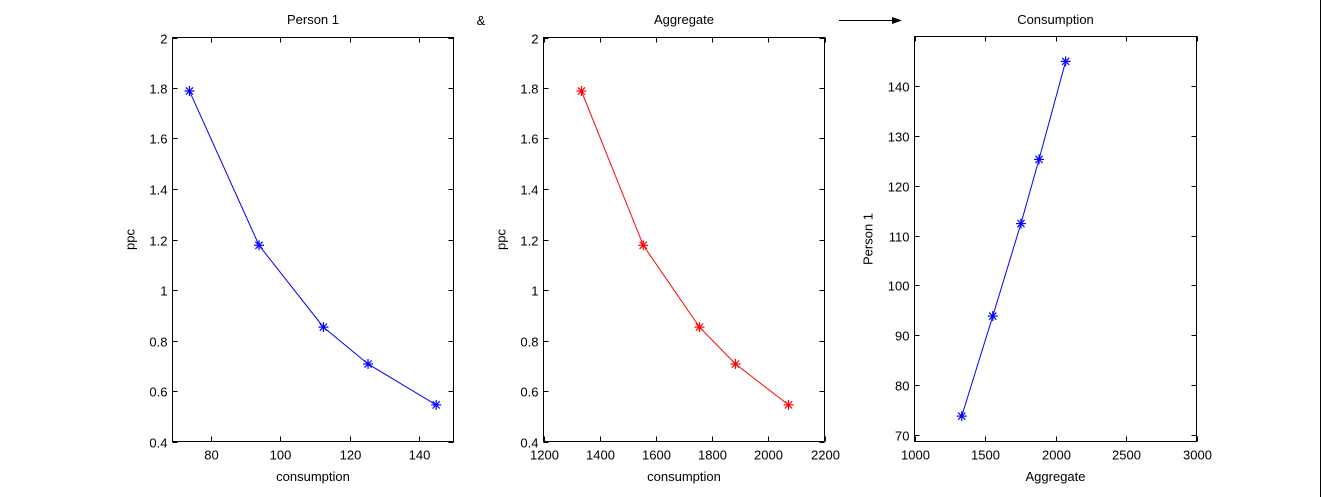 The width and height of the screenshot is (1322, 497). What do you see at coordinates (899, 87) in the screenshot?
I see `y-tick-label: 140` at bounding box center [899, 87].